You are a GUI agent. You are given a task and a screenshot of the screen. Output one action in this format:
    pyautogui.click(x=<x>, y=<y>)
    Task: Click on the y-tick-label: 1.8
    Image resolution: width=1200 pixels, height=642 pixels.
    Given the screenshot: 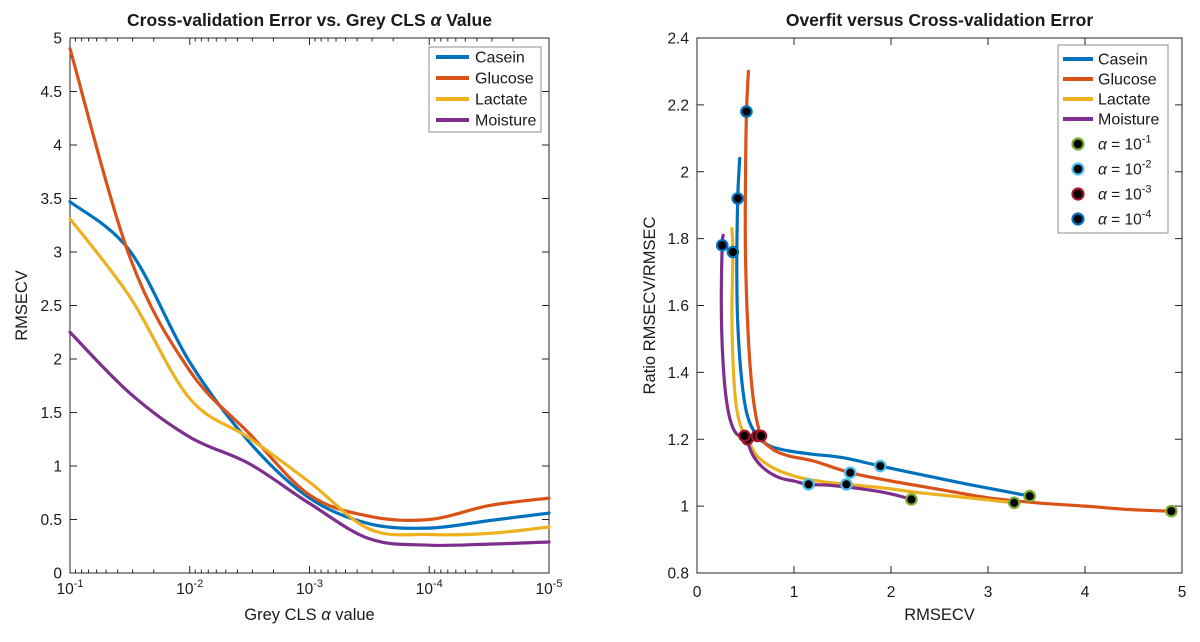 What is the action you would take?
    pyautogui.click(x=678, y=239)
    